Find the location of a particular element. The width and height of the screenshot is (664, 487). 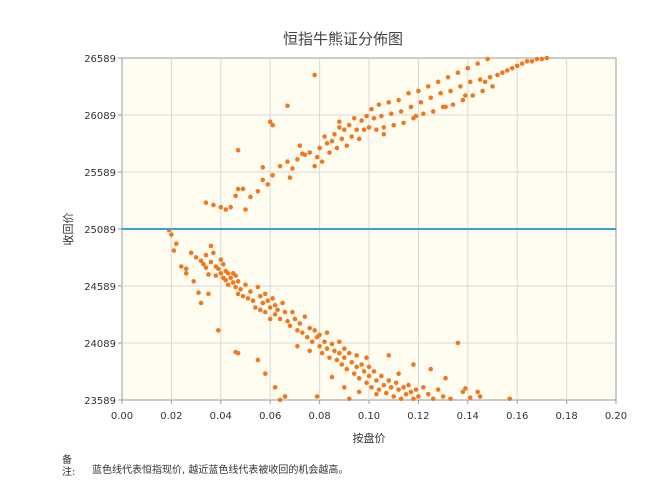

x-tick-label: 0.16 is located at coordinates (517, 416).